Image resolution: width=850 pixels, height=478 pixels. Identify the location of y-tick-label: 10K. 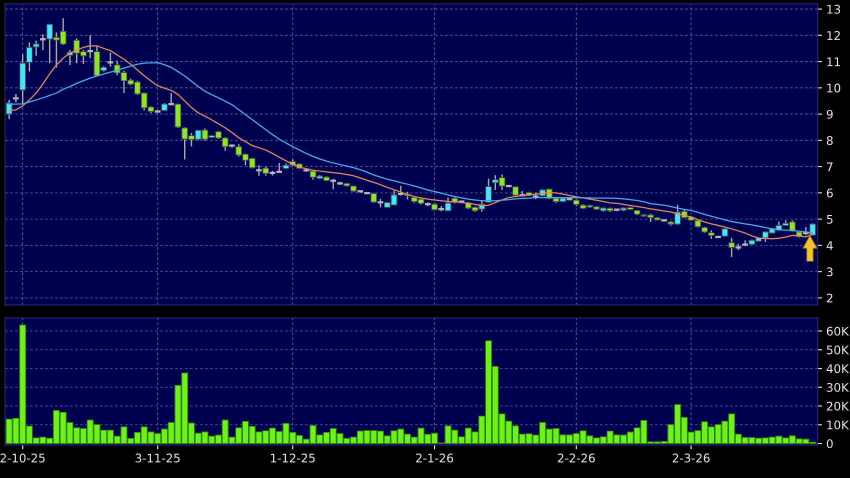
(838, 425).